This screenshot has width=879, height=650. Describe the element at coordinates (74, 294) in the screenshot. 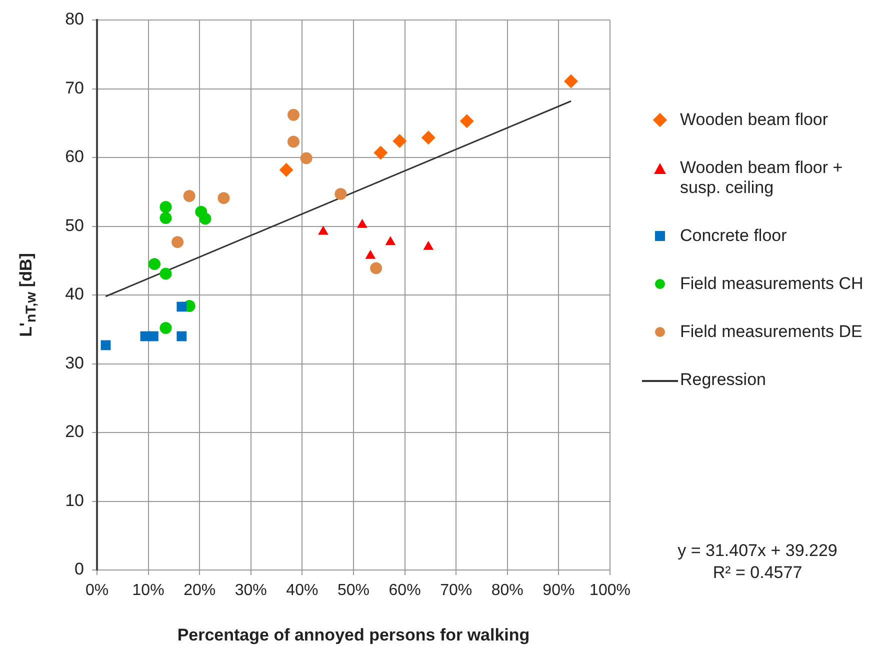

I see `y-tick-label: 40` at that location.